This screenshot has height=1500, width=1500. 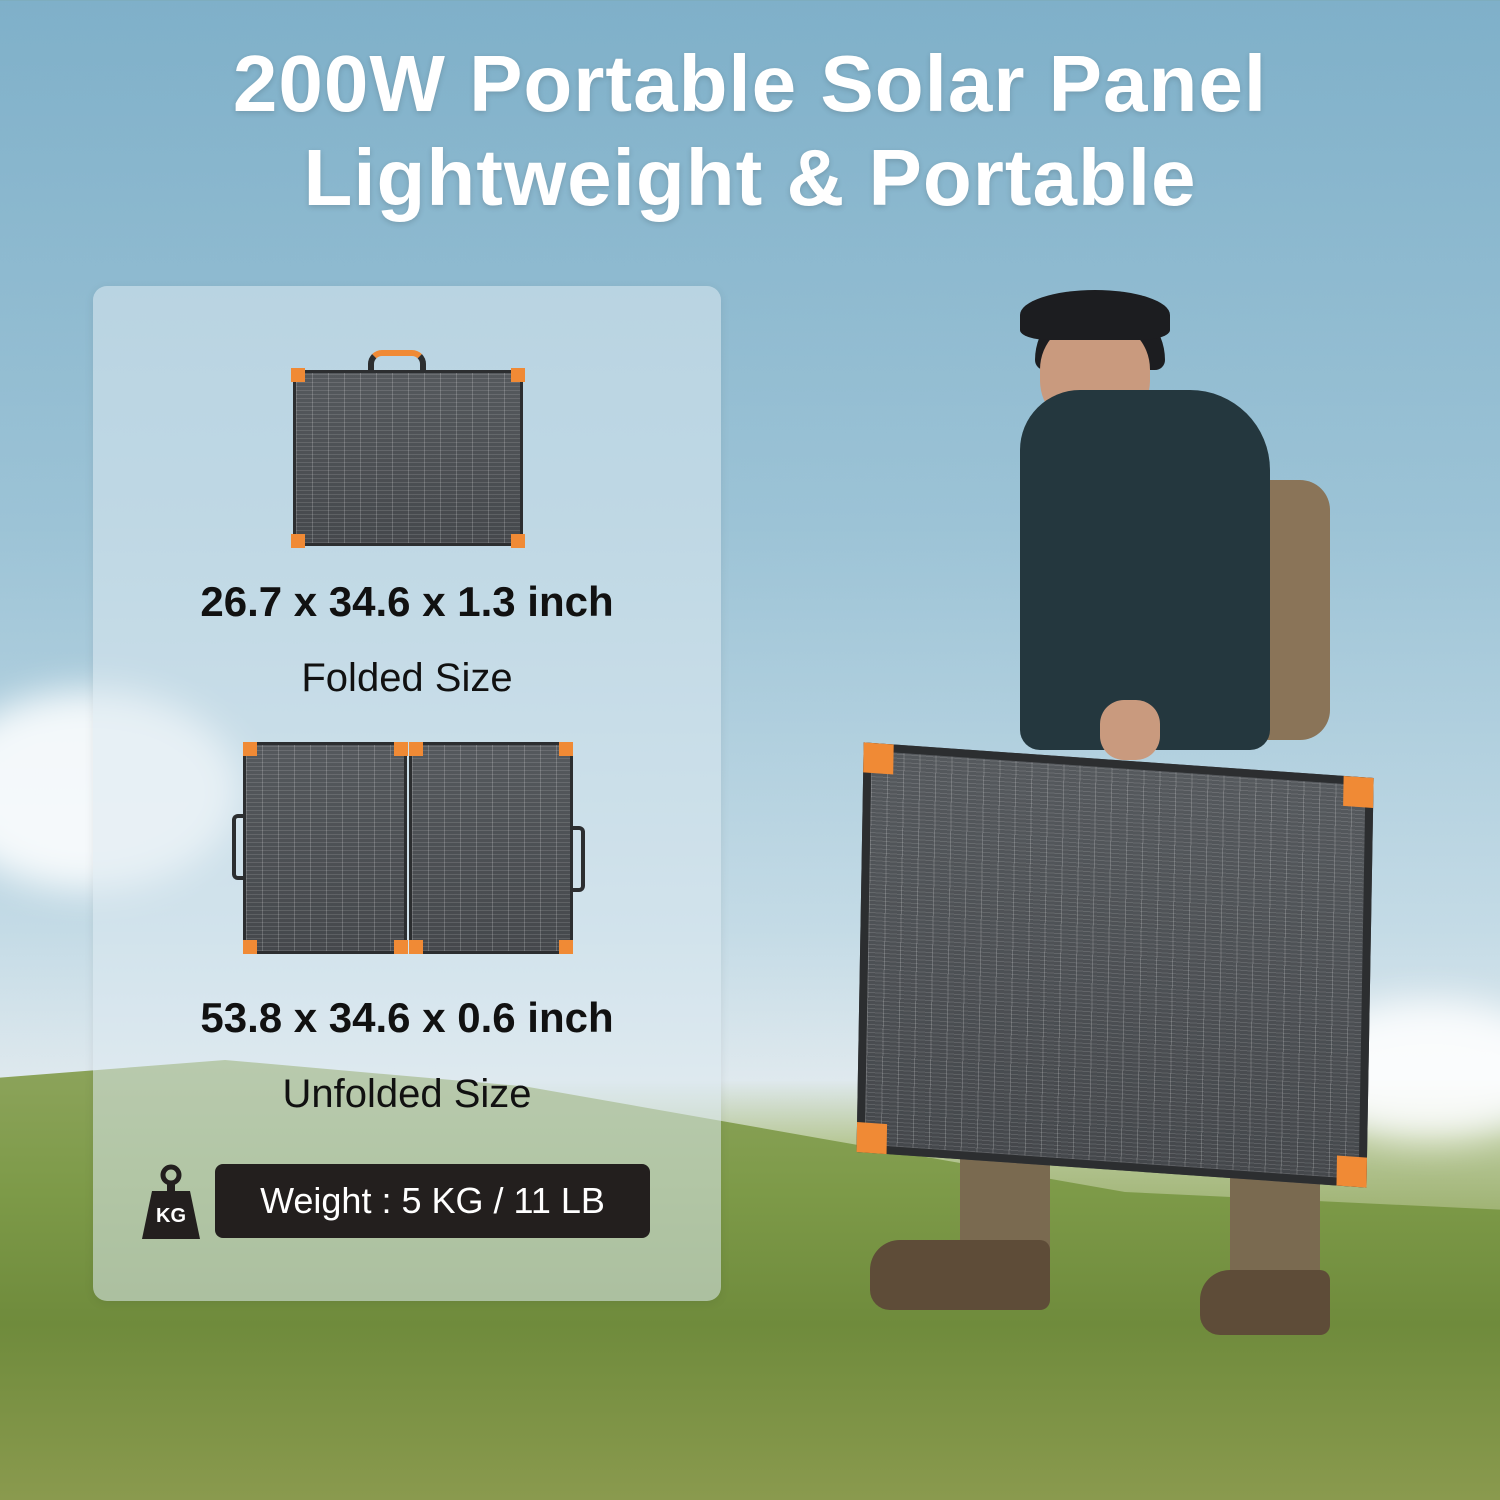 What do you see at coordinates (750, 83) in the screenshot?
I see `headline-line1: 200W Portable Solar Panel` at bounding box center [750, 83].